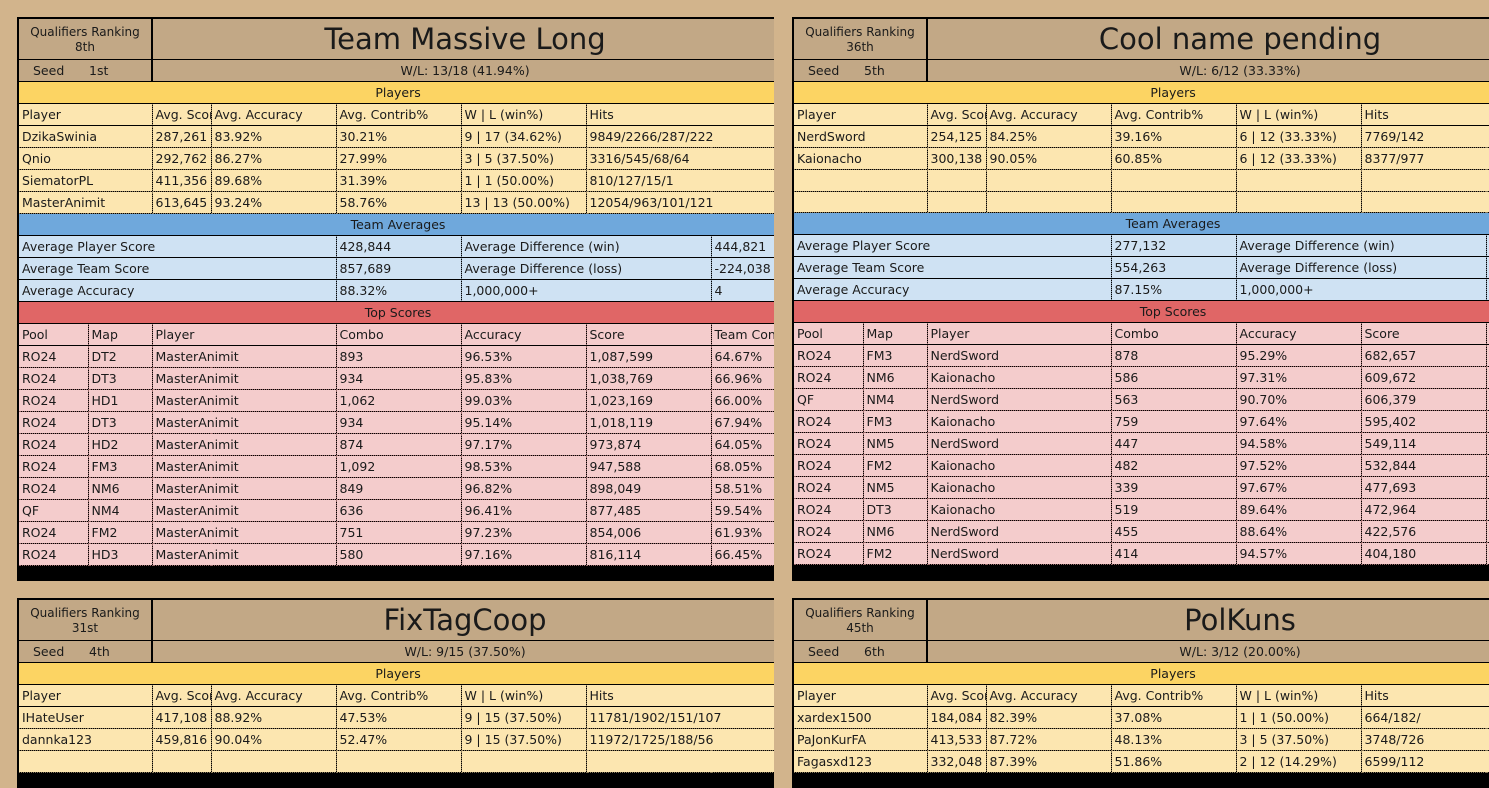  I want to click on score: 898,049, so click(649, 488).